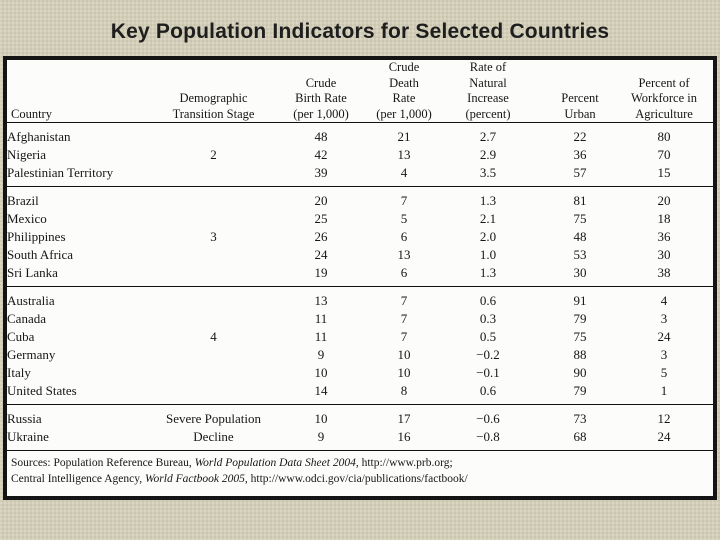 The height and width of the screenshot is (540, 720). I want to click on table-cell: 30, so click(580, 272).